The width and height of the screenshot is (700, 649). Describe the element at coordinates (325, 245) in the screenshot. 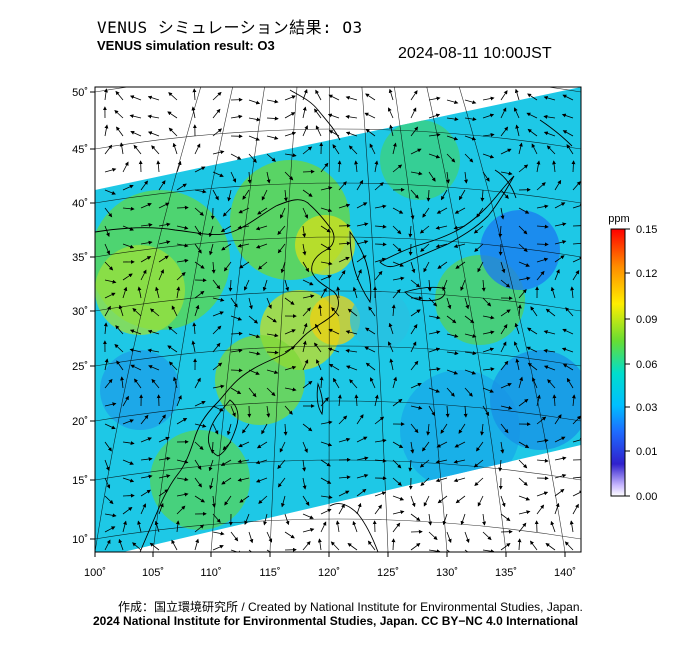

I see `concentration-area` at that location.